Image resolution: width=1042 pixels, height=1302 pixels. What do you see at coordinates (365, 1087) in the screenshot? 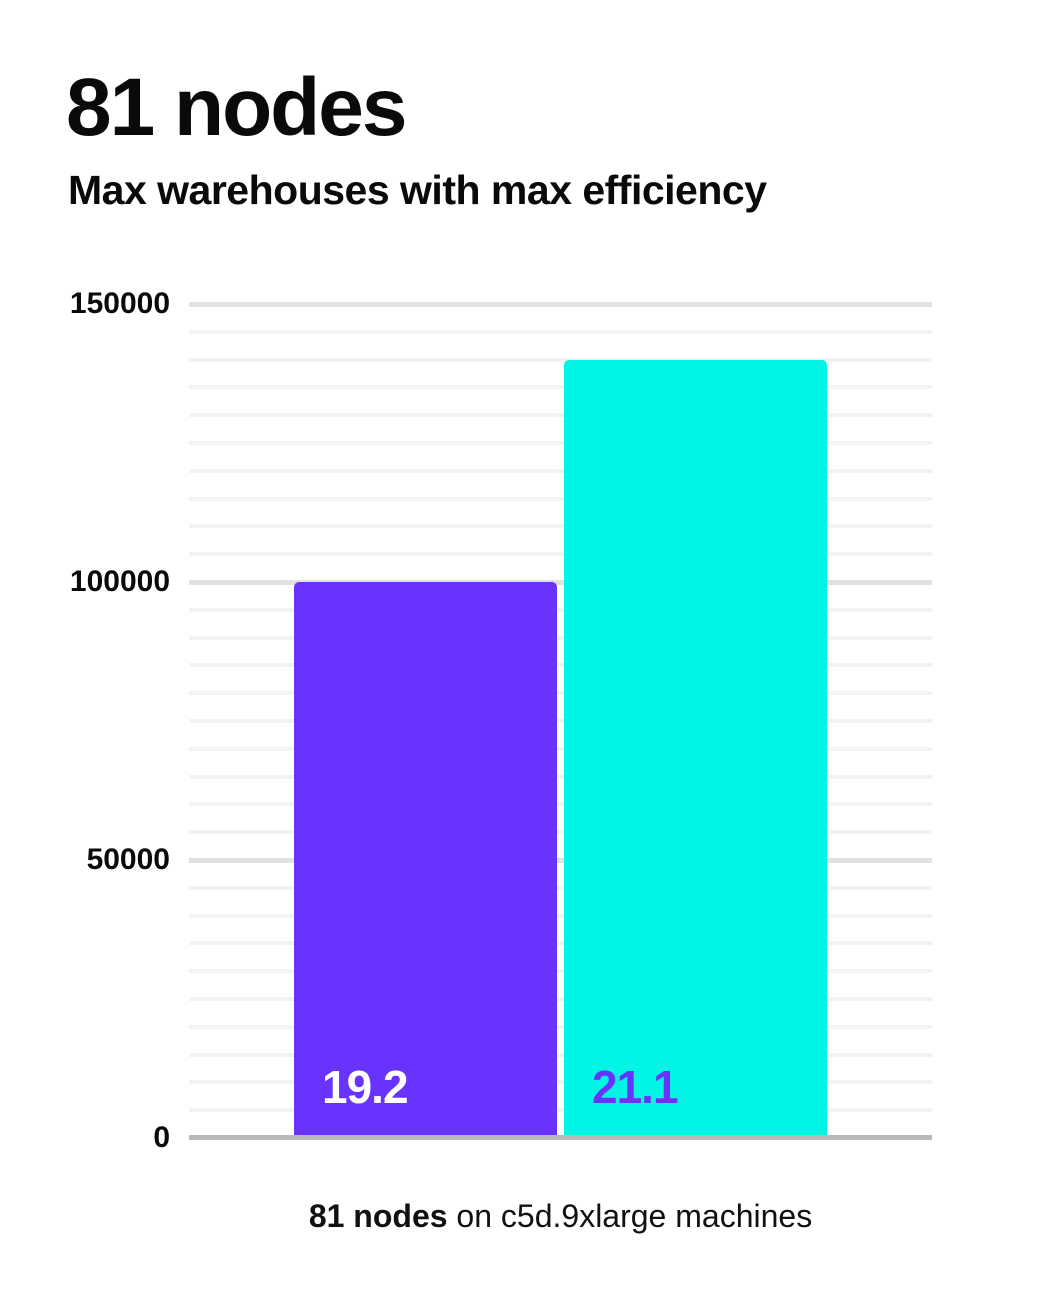
I see `bar-value-label: 19.2` at bounding box center [365, 1087].